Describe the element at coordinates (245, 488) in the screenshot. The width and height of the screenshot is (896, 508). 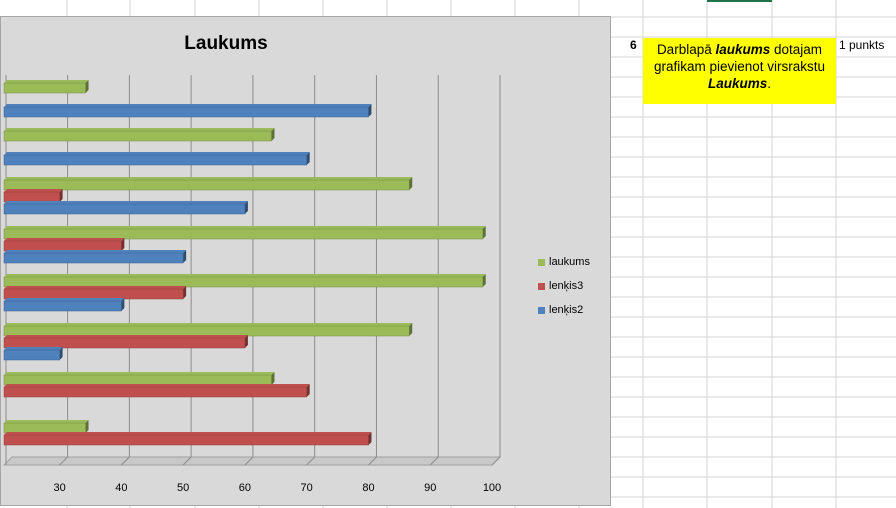
I see `x-tick-label: 60` at that location.